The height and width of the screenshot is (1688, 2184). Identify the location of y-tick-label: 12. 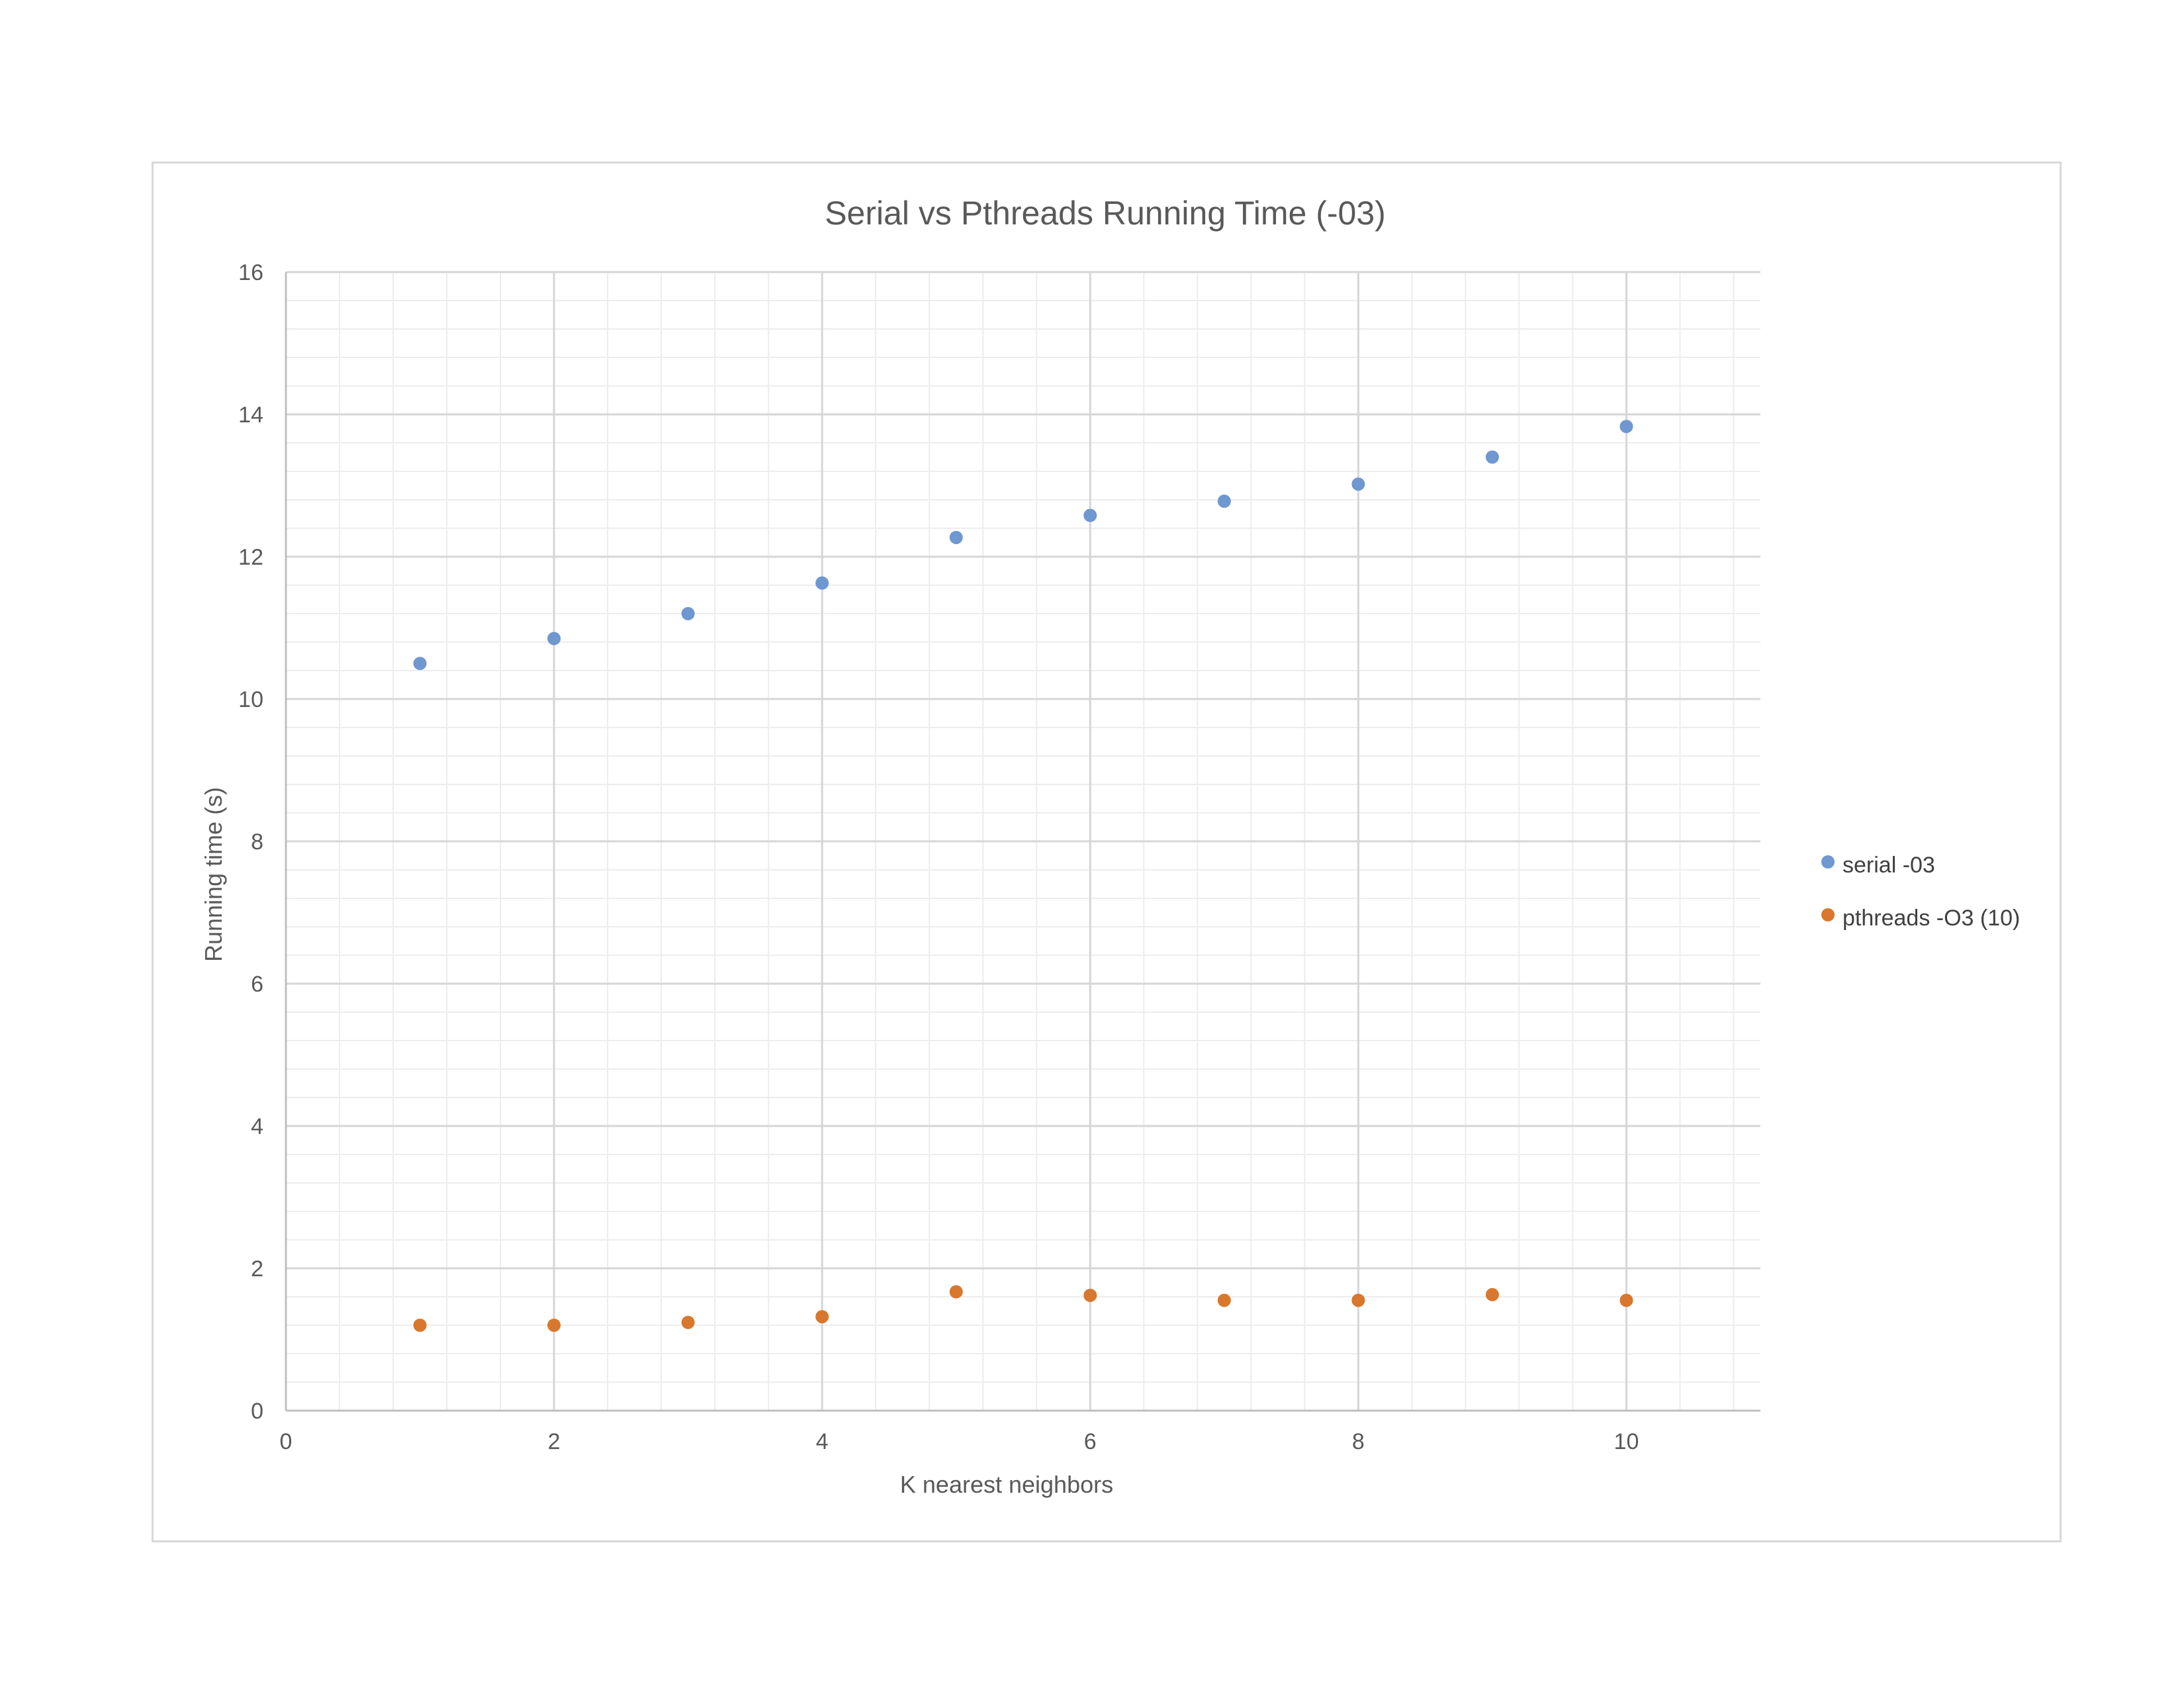
(251, 557).